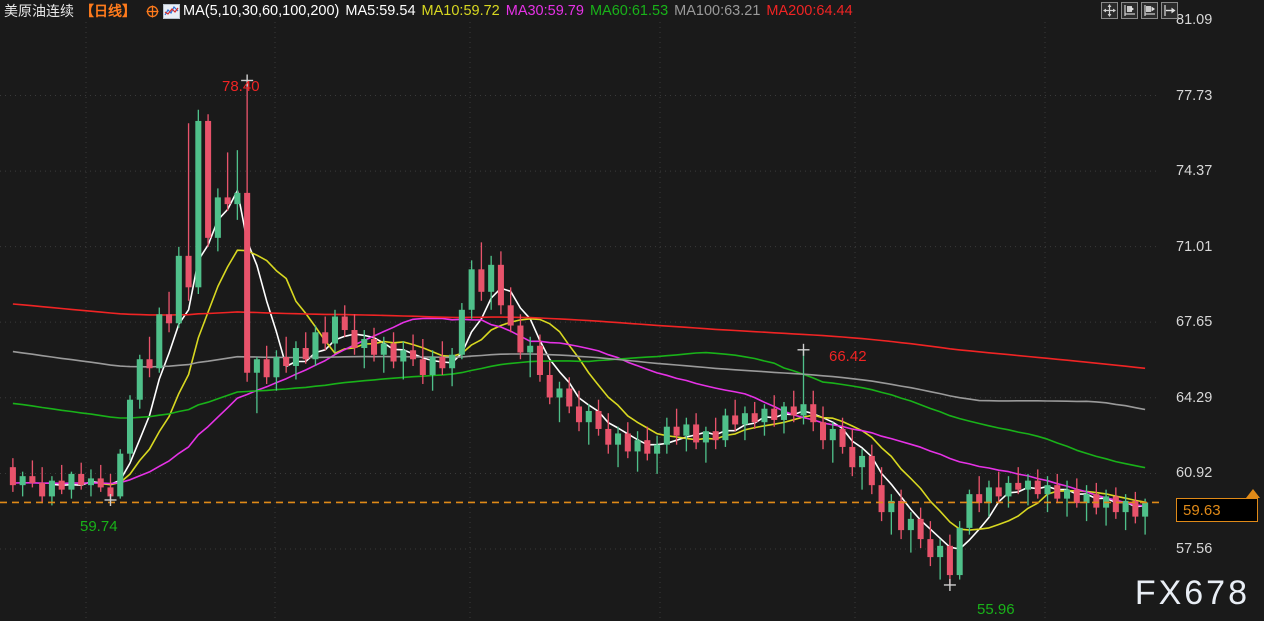 This screenshot has width=1264, height=621. What do you see at coordinates (1194, 20) in the screenshot?
I see `price-tick: 81.09` at bounding box center [1194, 20].